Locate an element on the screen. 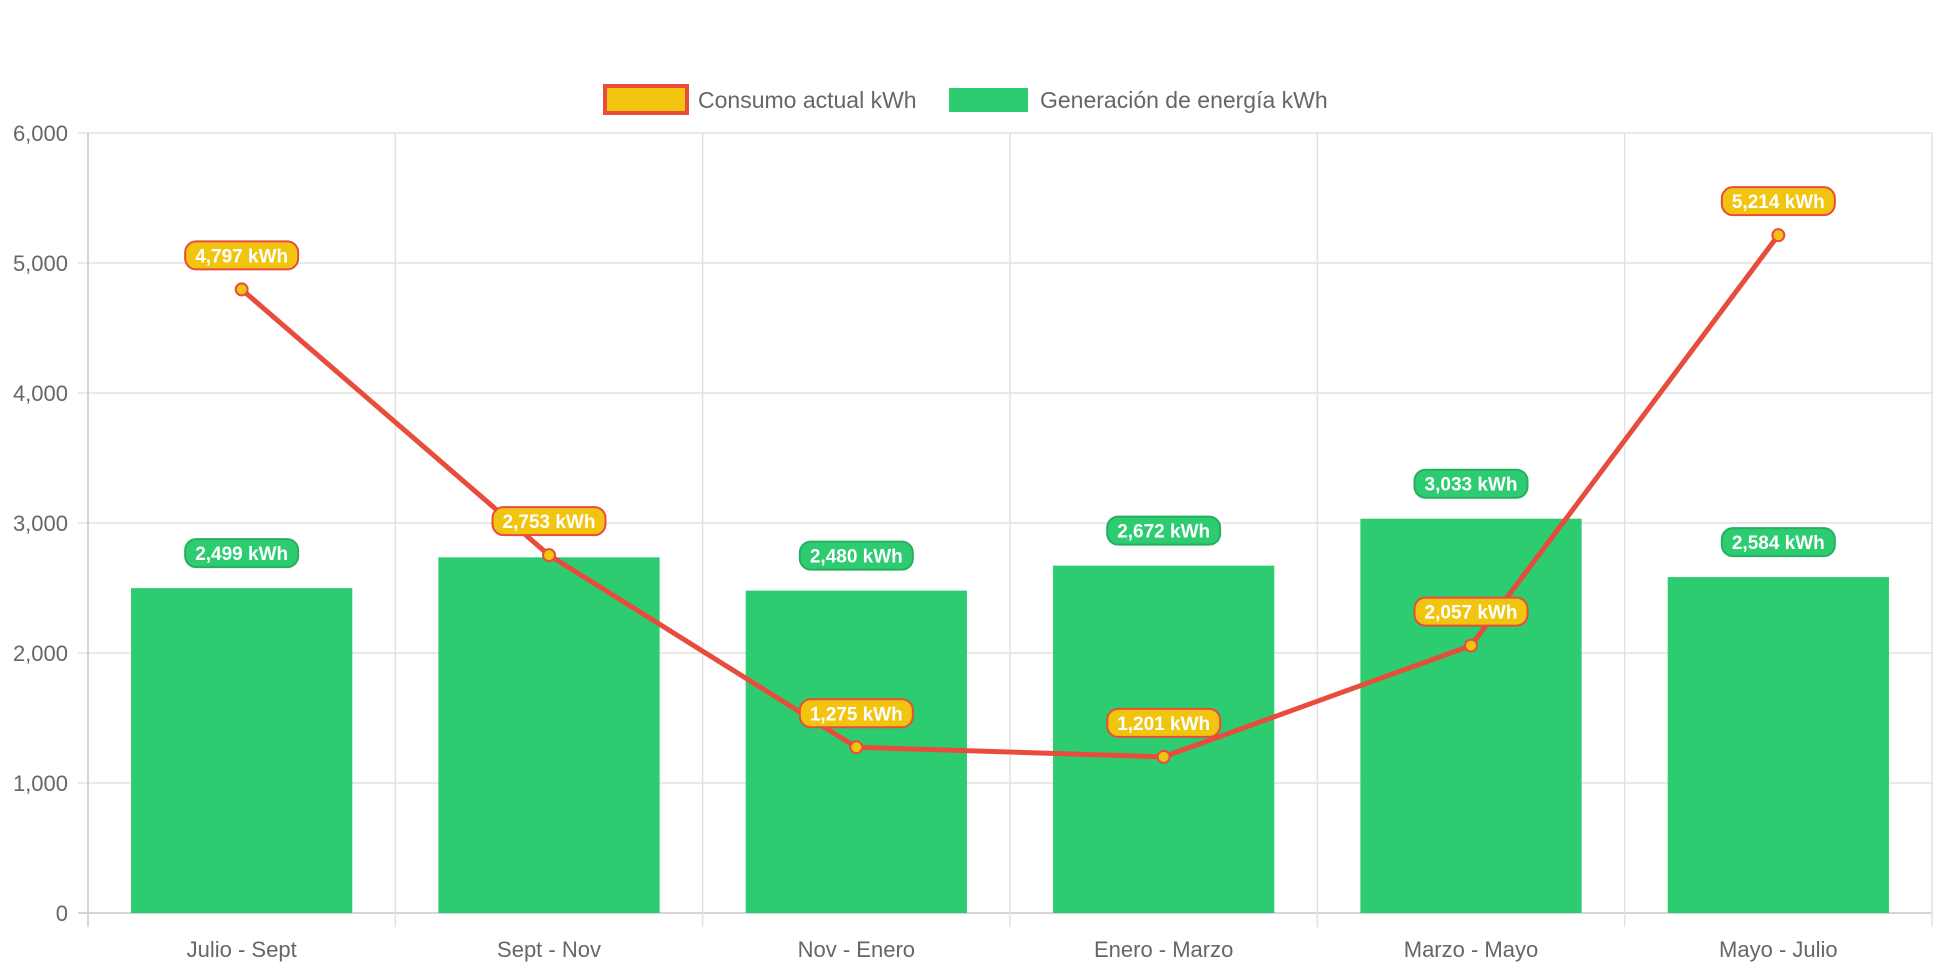  bar-data-label-text: 2,480 kWh is located at coordinates (856, 557).